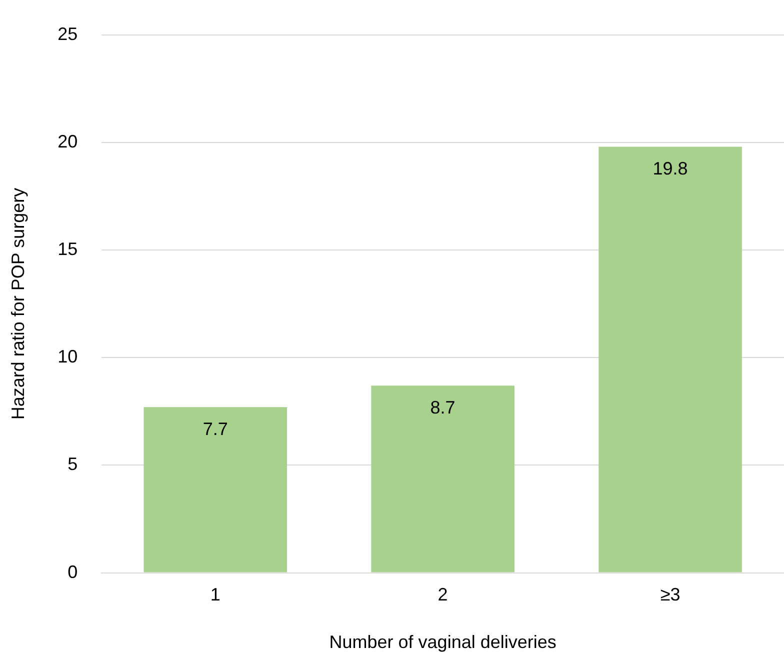 This screenshot has width=784, height=662. What do you see at coordinates (73, 572) in the screenshot?
I see `y-tick-label: 0` at bounding box center [73, 572].